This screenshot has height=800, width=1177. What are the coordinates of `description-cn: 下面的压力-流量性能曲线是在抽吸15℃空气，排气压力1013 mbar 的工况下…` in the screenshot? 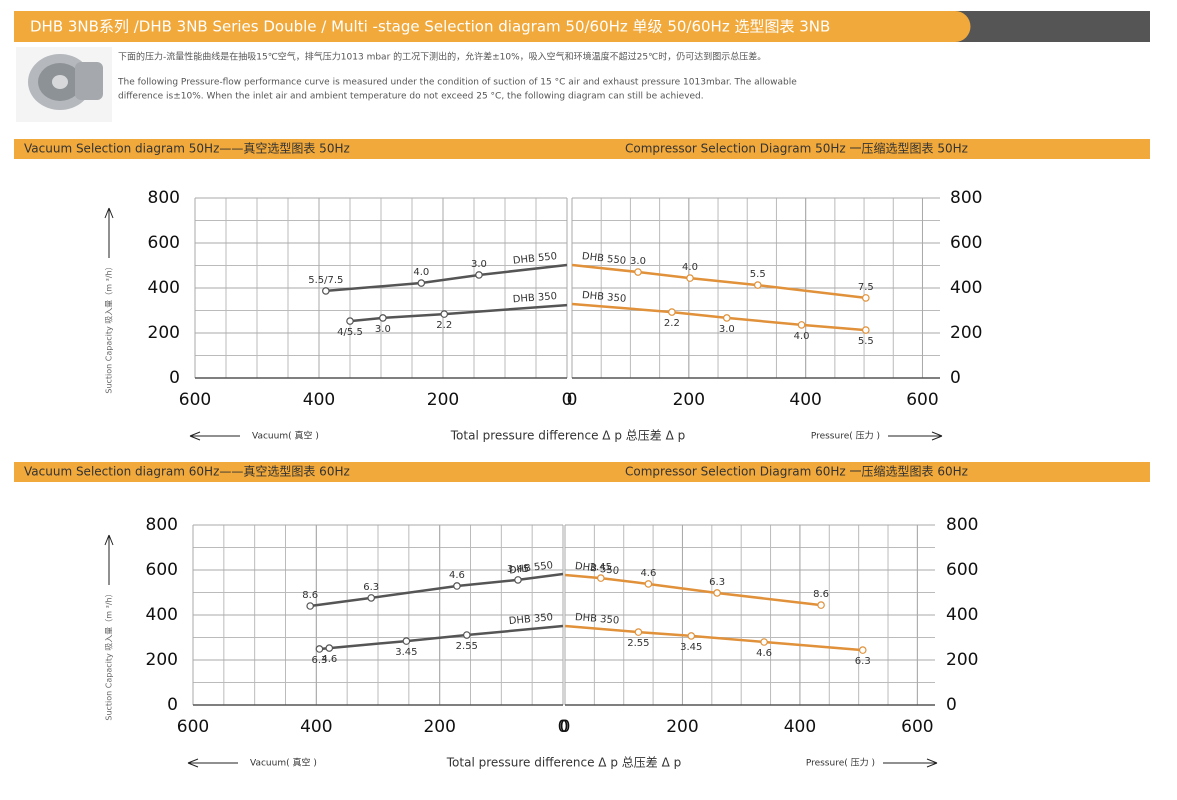 It's located at (442, 57).